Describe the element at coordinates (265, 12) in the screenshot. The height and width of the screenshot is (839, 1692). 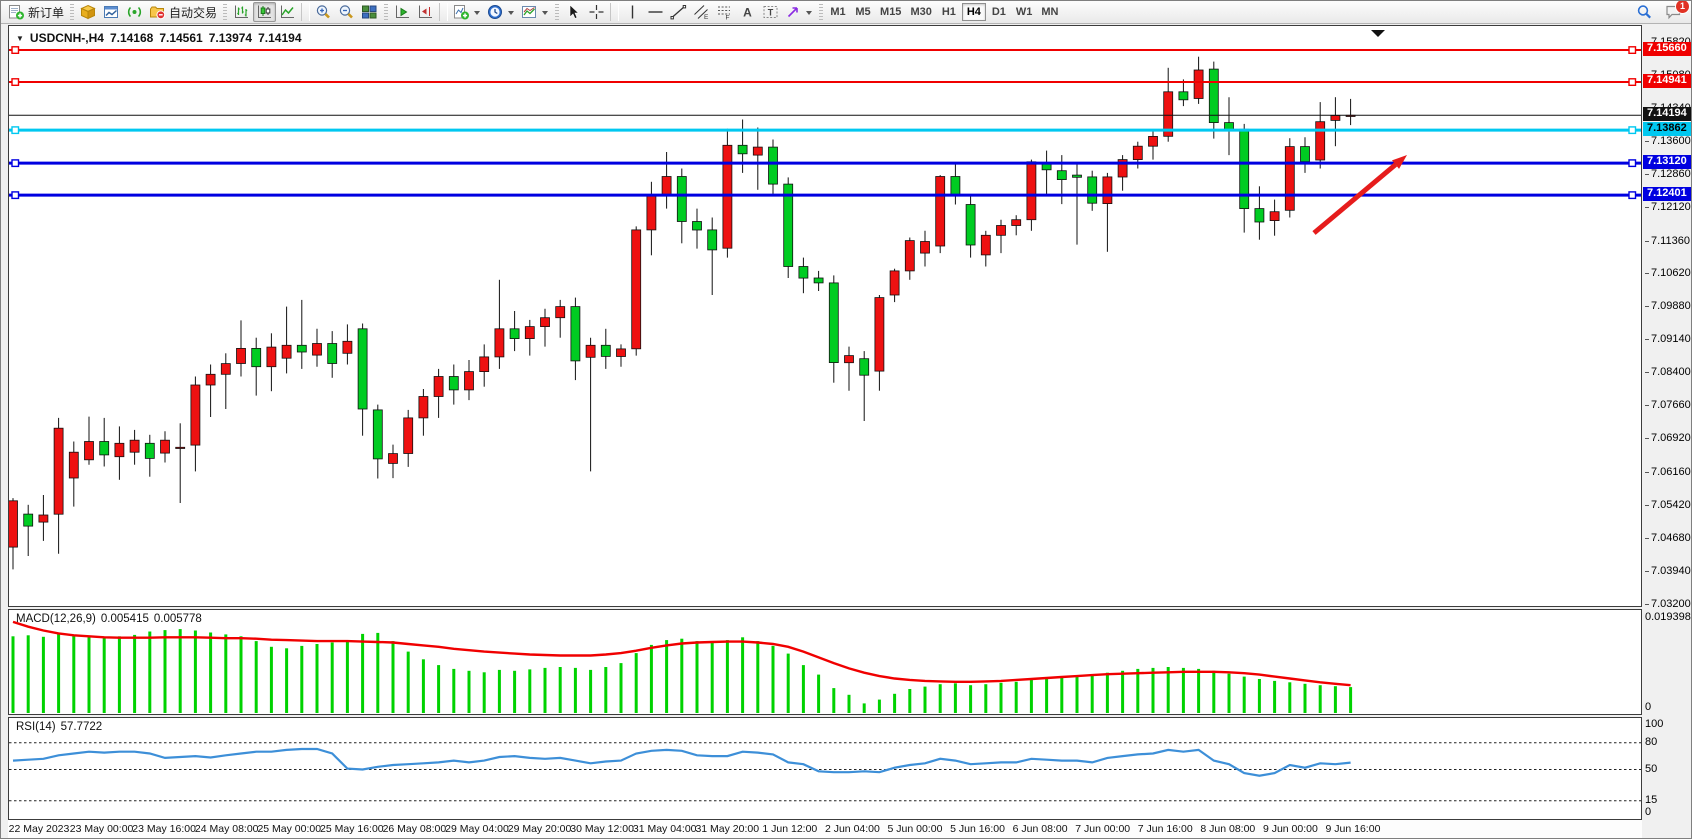
I see `candlestick-chart-button` at that location.